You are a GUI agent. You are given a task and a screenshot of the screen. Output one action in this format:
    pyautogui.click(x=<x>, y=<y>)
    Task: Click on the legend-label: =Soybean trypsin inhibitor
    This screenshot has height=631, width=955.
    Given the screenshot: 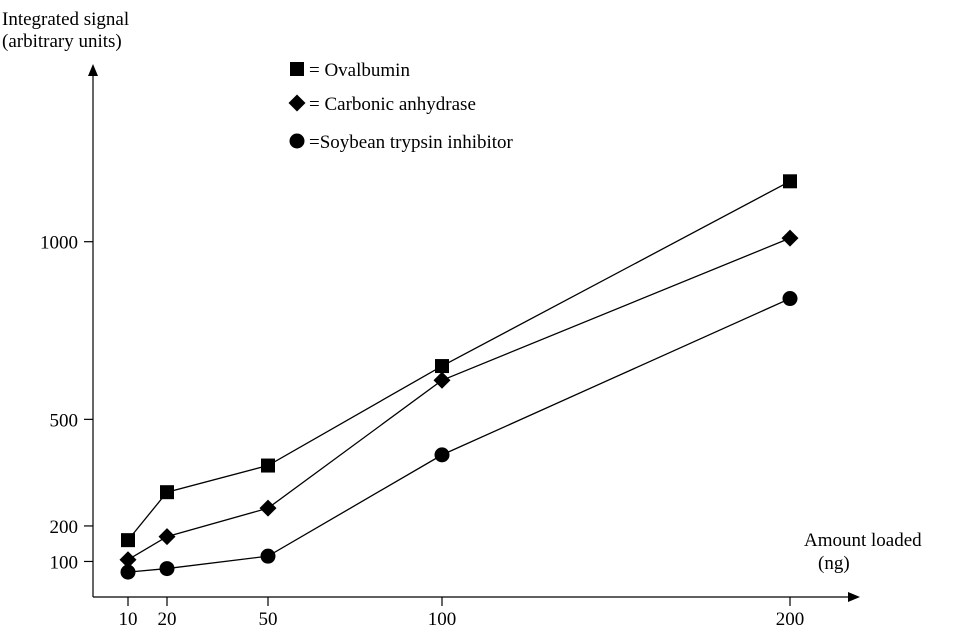 What is the action you would take?
    pyautogui.click(x=411, y=142)
    